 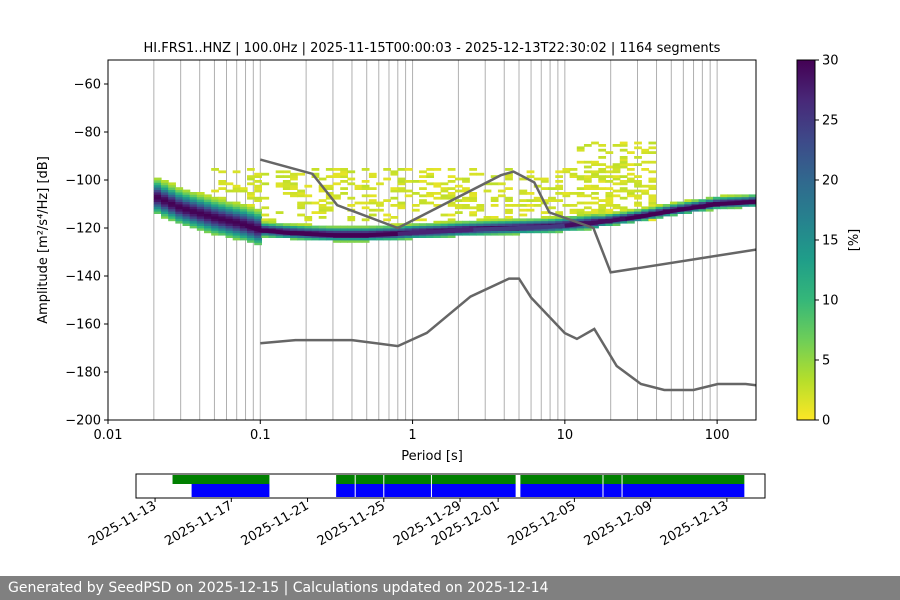 I want to click on colorbar-tick-label: 25, so click(x=830, y=121).